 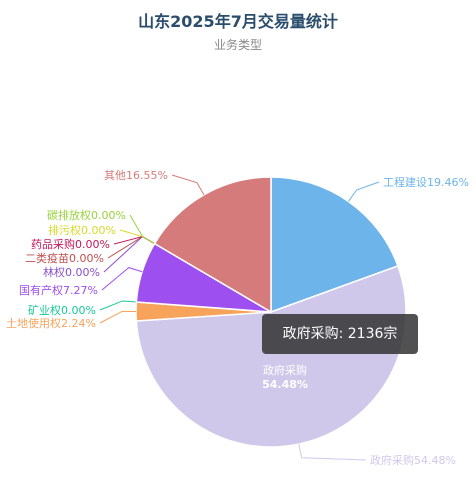 What do you see at coordinates (82, 230) in the screenshot?
I see `slice-label-8: 排污权0.00%` at bounding box center [82, 230].